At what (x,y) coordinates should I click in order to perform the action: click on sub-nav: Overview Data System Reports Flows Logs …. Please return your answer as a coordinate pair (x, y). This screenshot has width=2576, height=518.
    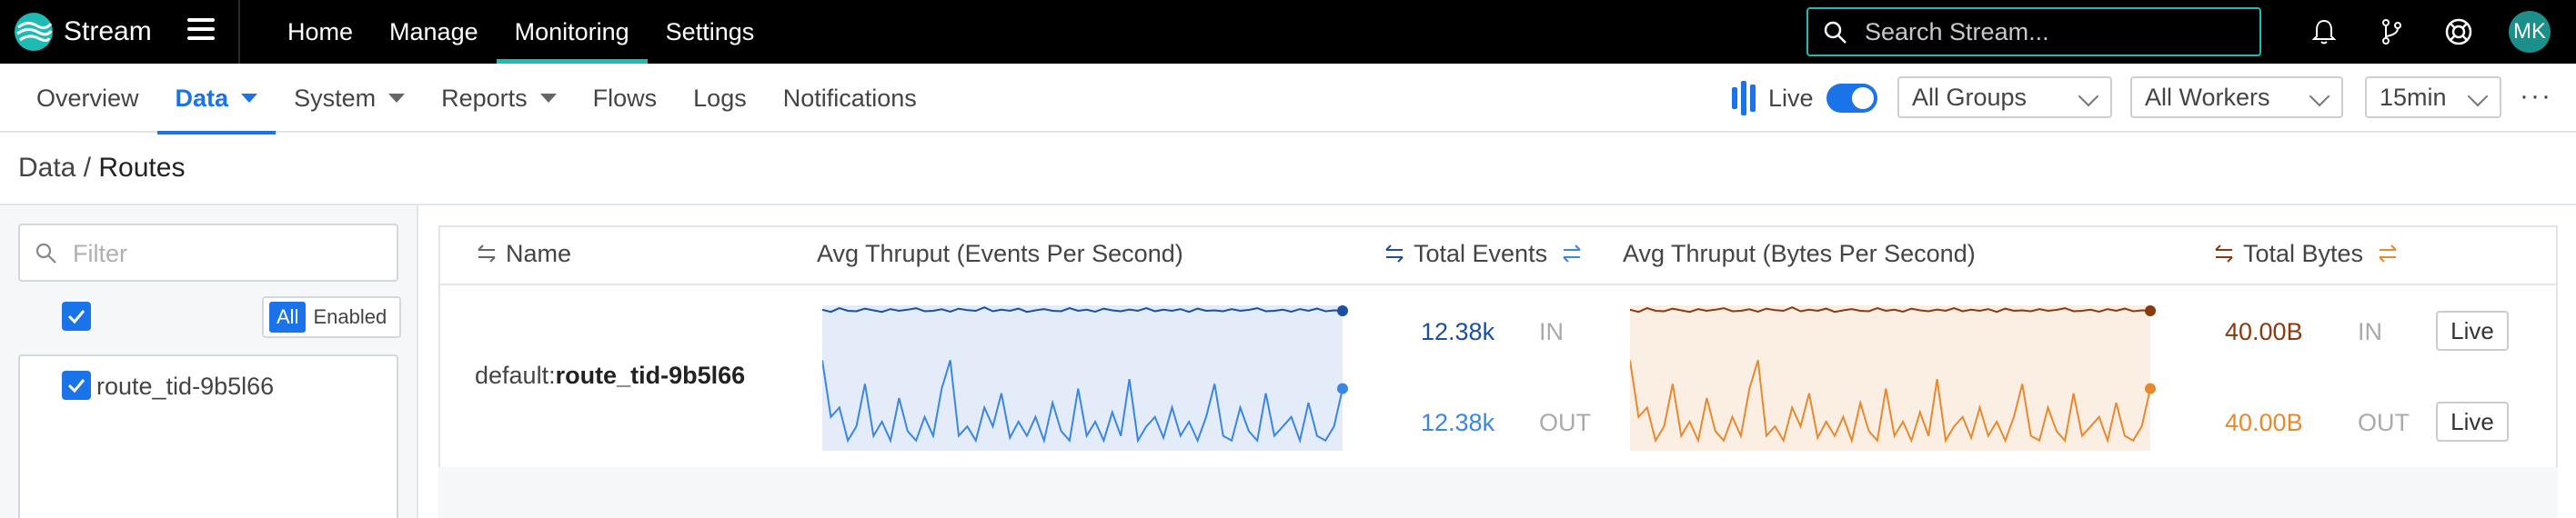
    Looking at the image, I should click on (1288, 99).